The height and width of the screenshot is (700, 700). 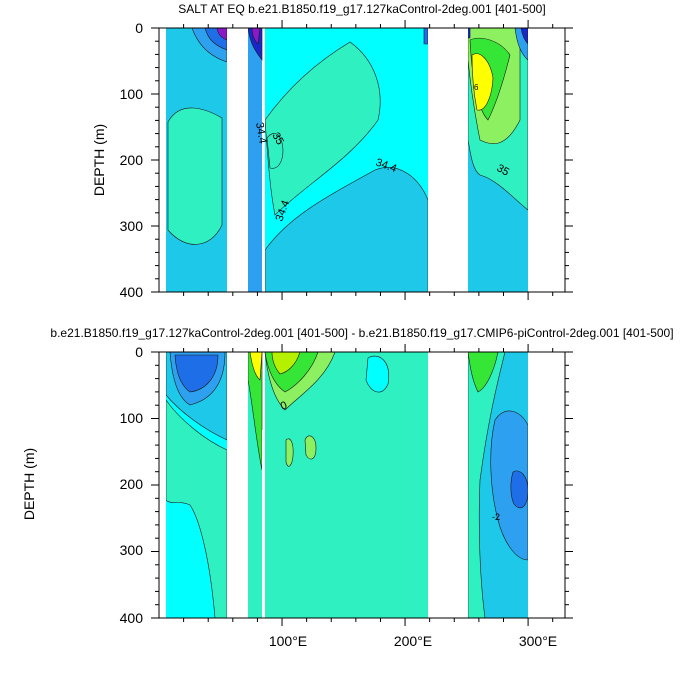 What do you see at coordinates (496, 517) in the screenshot?
I see `bottom-contour-label: -2` at bounding box center [496, 517].